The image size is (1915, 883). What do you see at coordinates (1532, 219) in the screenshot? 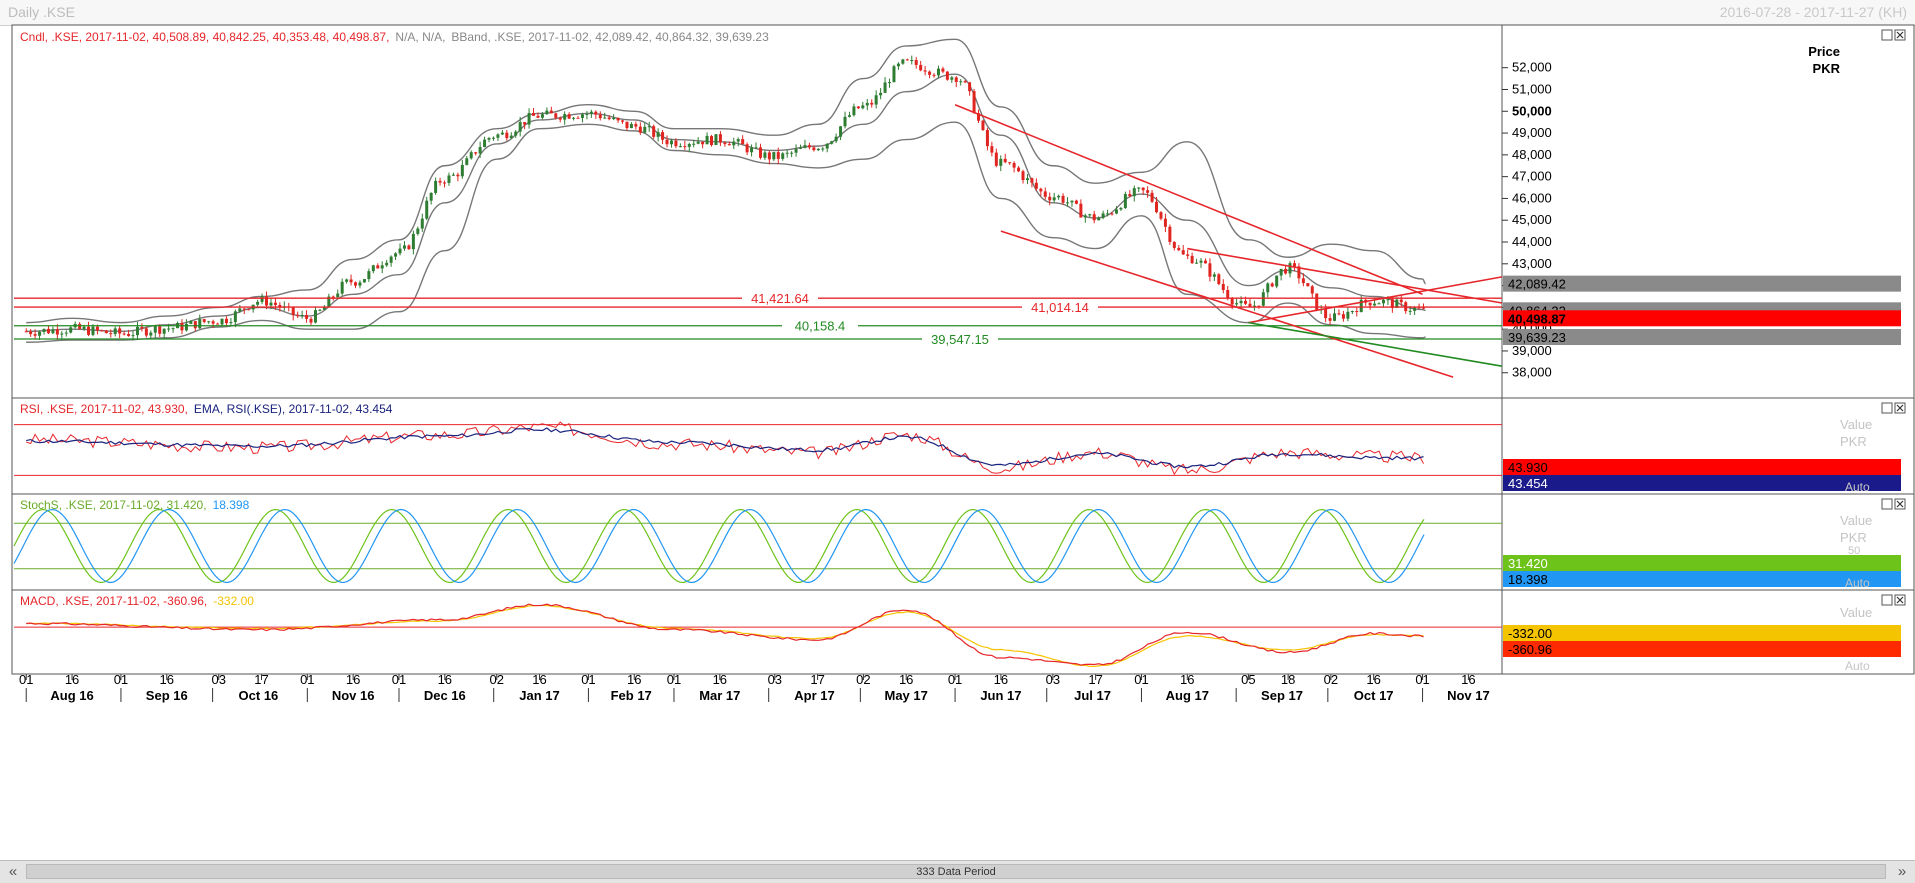
I see `y-tick-label: 45,000` at bounding box center [1532, 219].